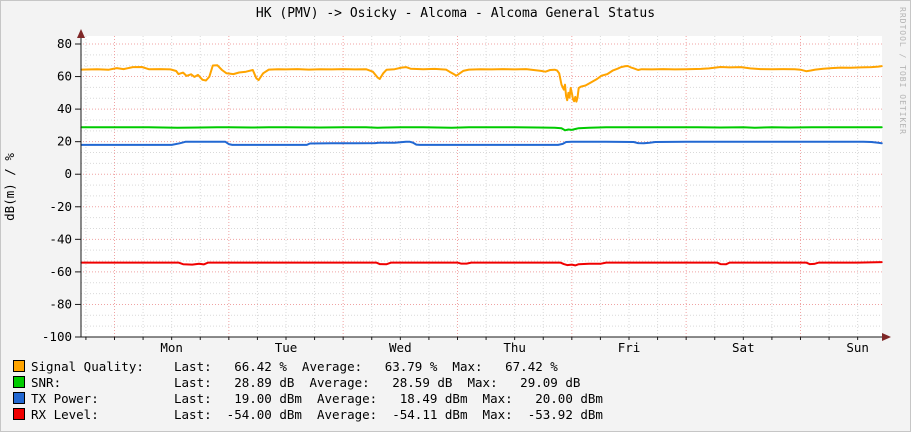  Describe the element at coordinates (743, 347) in the screenshot. I see `x-day-label: Sat` at that location.